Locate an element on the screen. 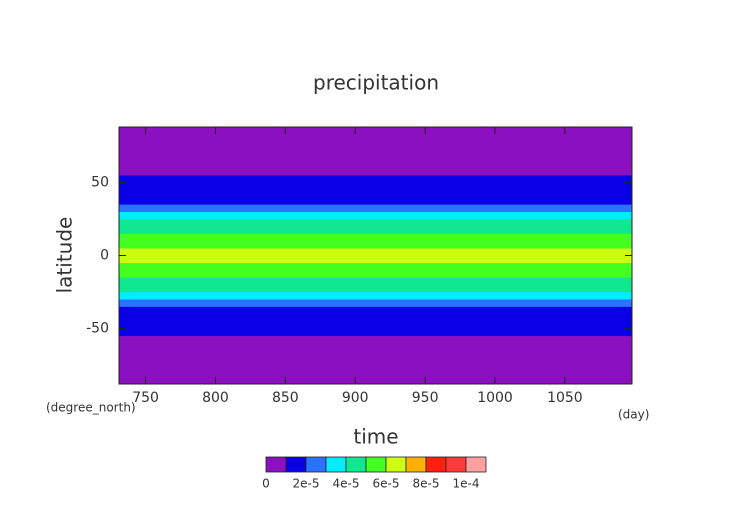 The height and width of the screenshot is (532, 752). y-unit: (degree_north) is located at coordinates (91, 408).